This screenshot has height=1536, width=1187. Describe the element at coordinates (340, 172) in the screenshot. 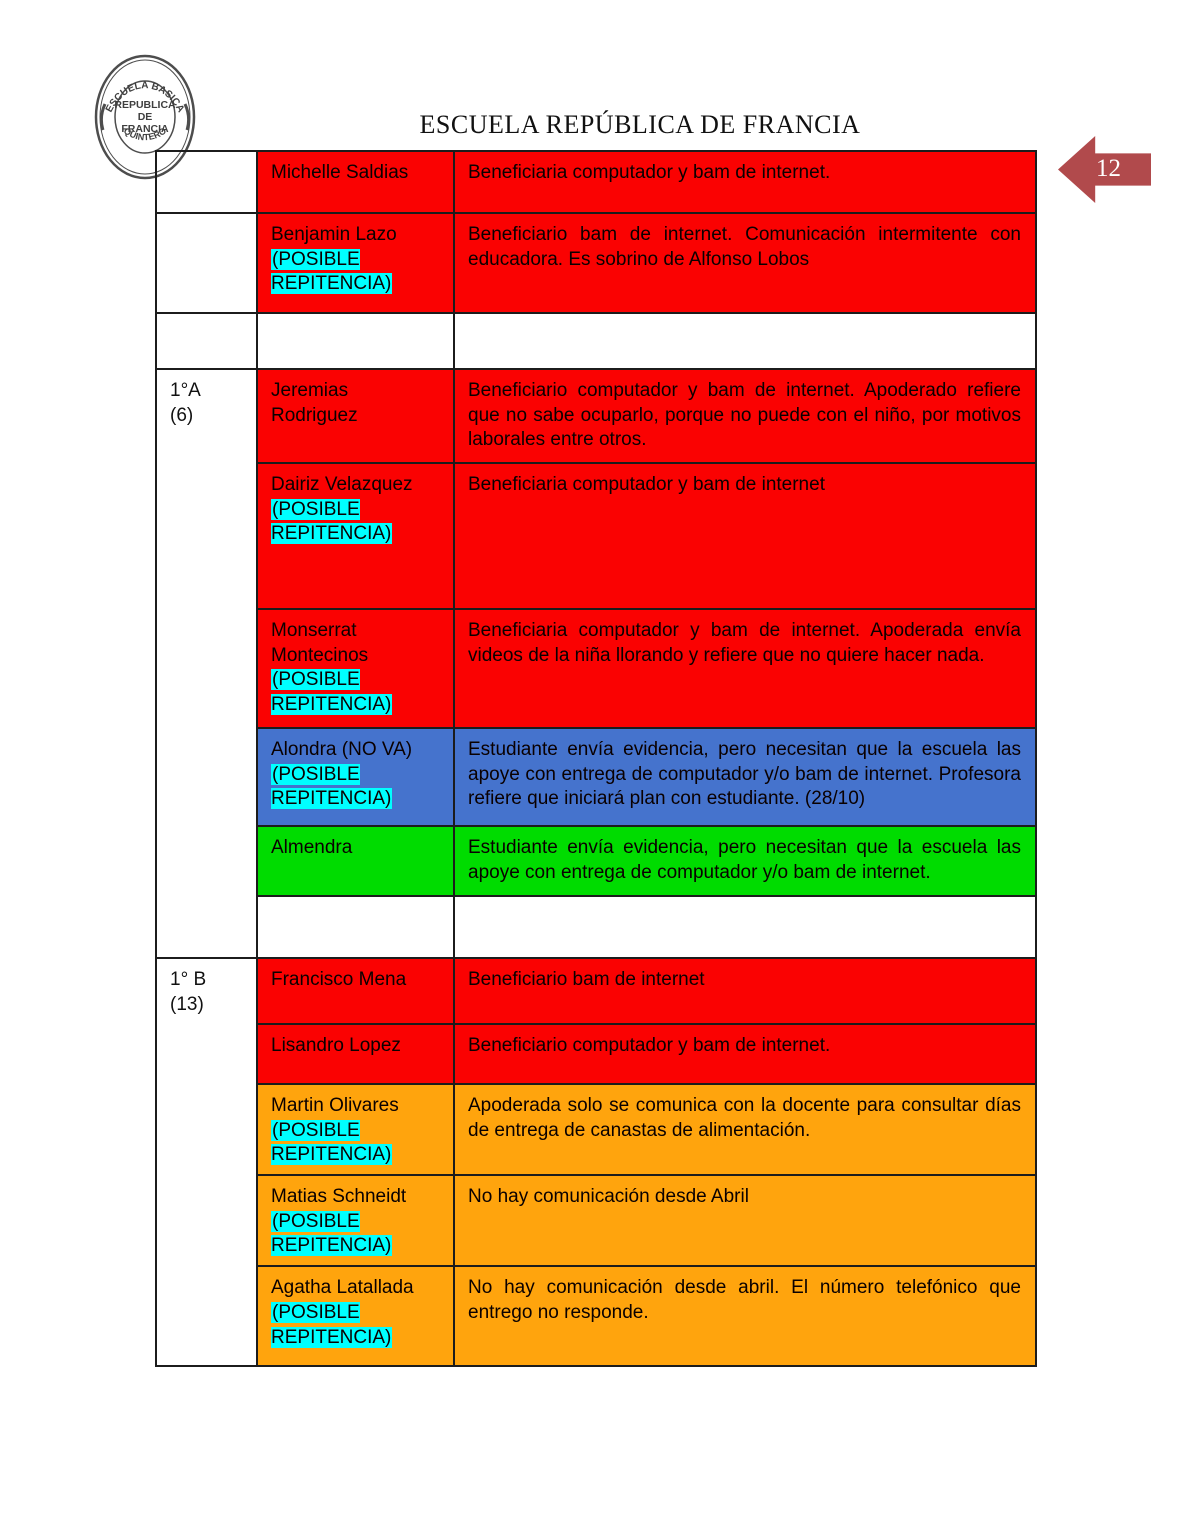

I see `student-name: Michelle Saldias` at that location.